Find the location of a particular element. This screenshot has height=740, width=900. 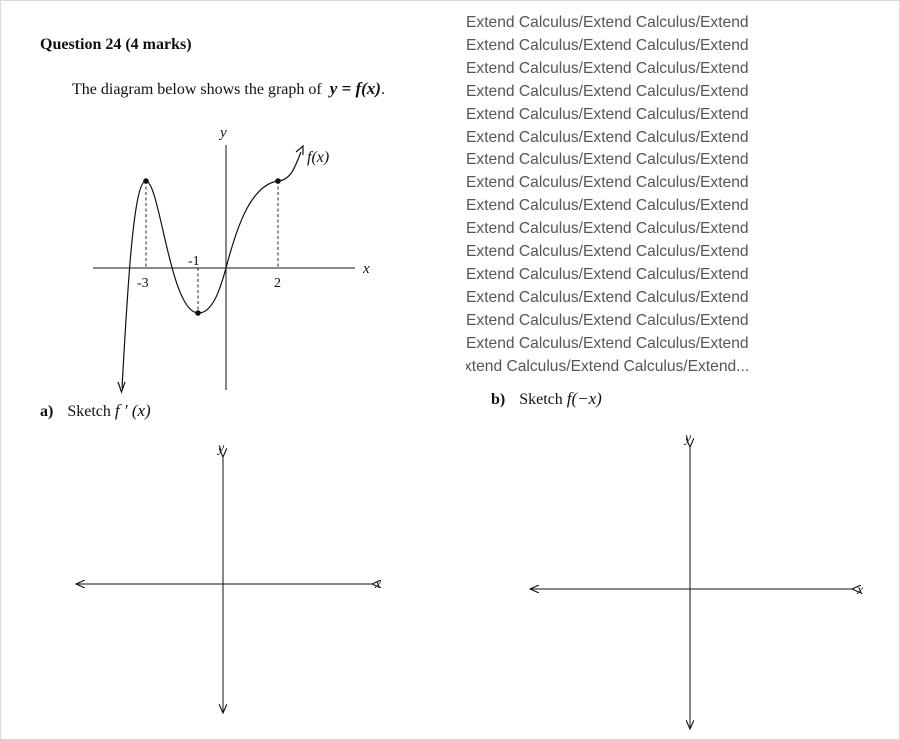

part-b-prompt: b) Sketch f(−x) is located at coordinates (546, 399).